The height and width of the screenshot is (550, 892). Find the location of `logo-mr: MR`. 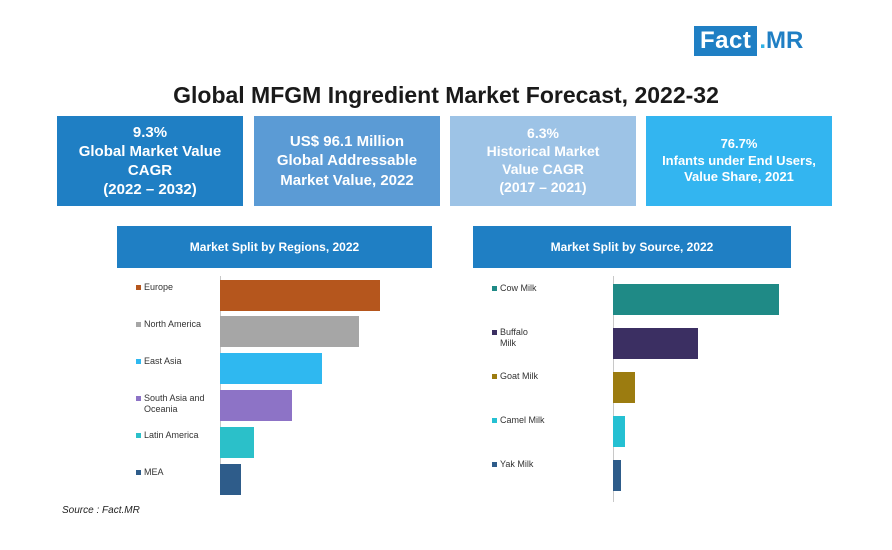

logo-mr: MR is located at coordinates (785, 40).